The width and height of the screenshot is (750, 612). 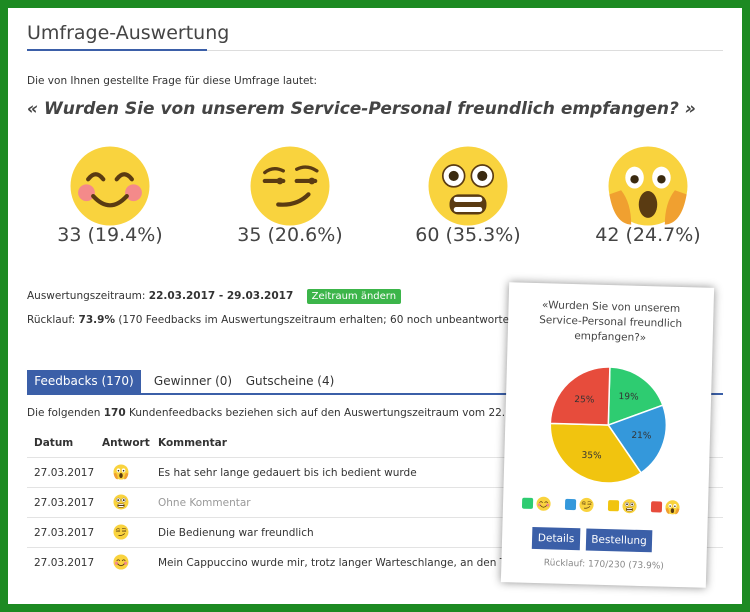 What do you see at coordinates (290, 381) in the screenshot?
I see `tab: Gutscheine (4)` at bounding box center [290, 381].